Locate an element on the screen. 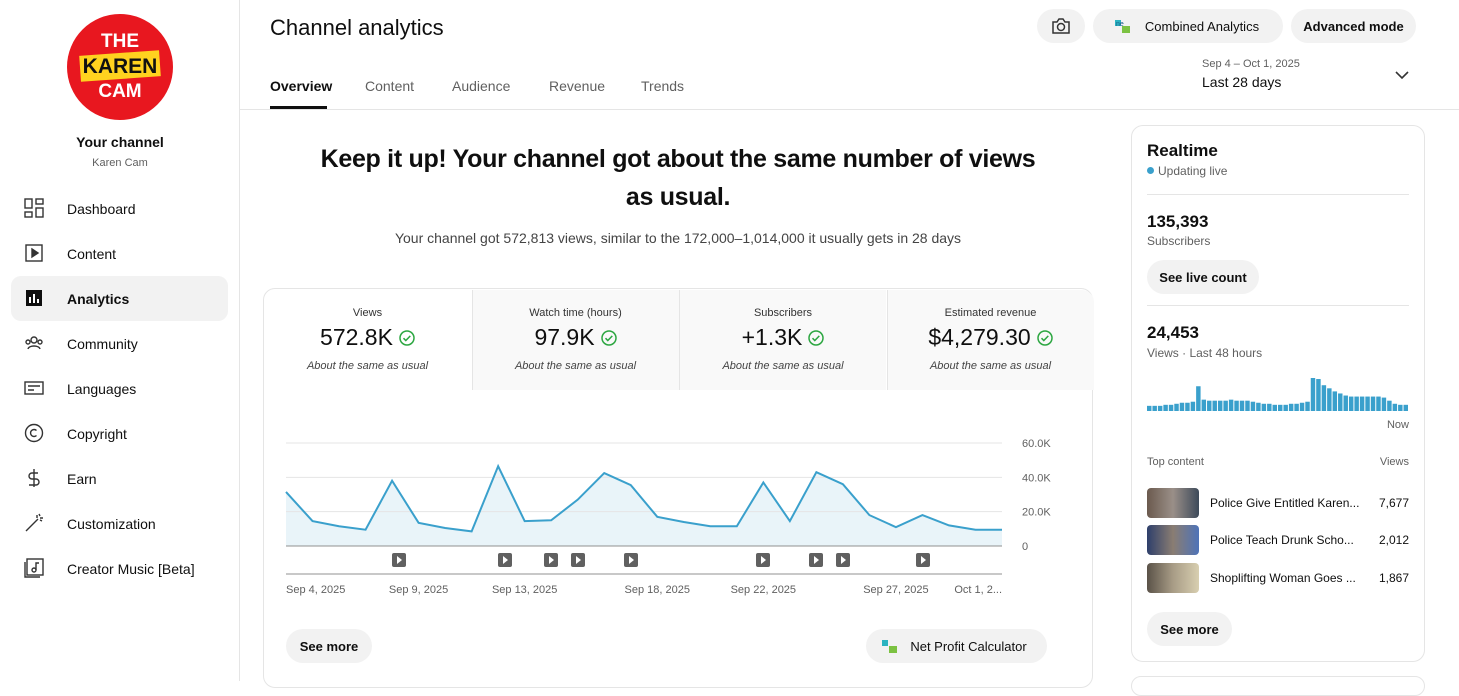 The width and height of the screenshot is (1459, 696). metric-value: 97.9K is located at coordinates (564, 337).